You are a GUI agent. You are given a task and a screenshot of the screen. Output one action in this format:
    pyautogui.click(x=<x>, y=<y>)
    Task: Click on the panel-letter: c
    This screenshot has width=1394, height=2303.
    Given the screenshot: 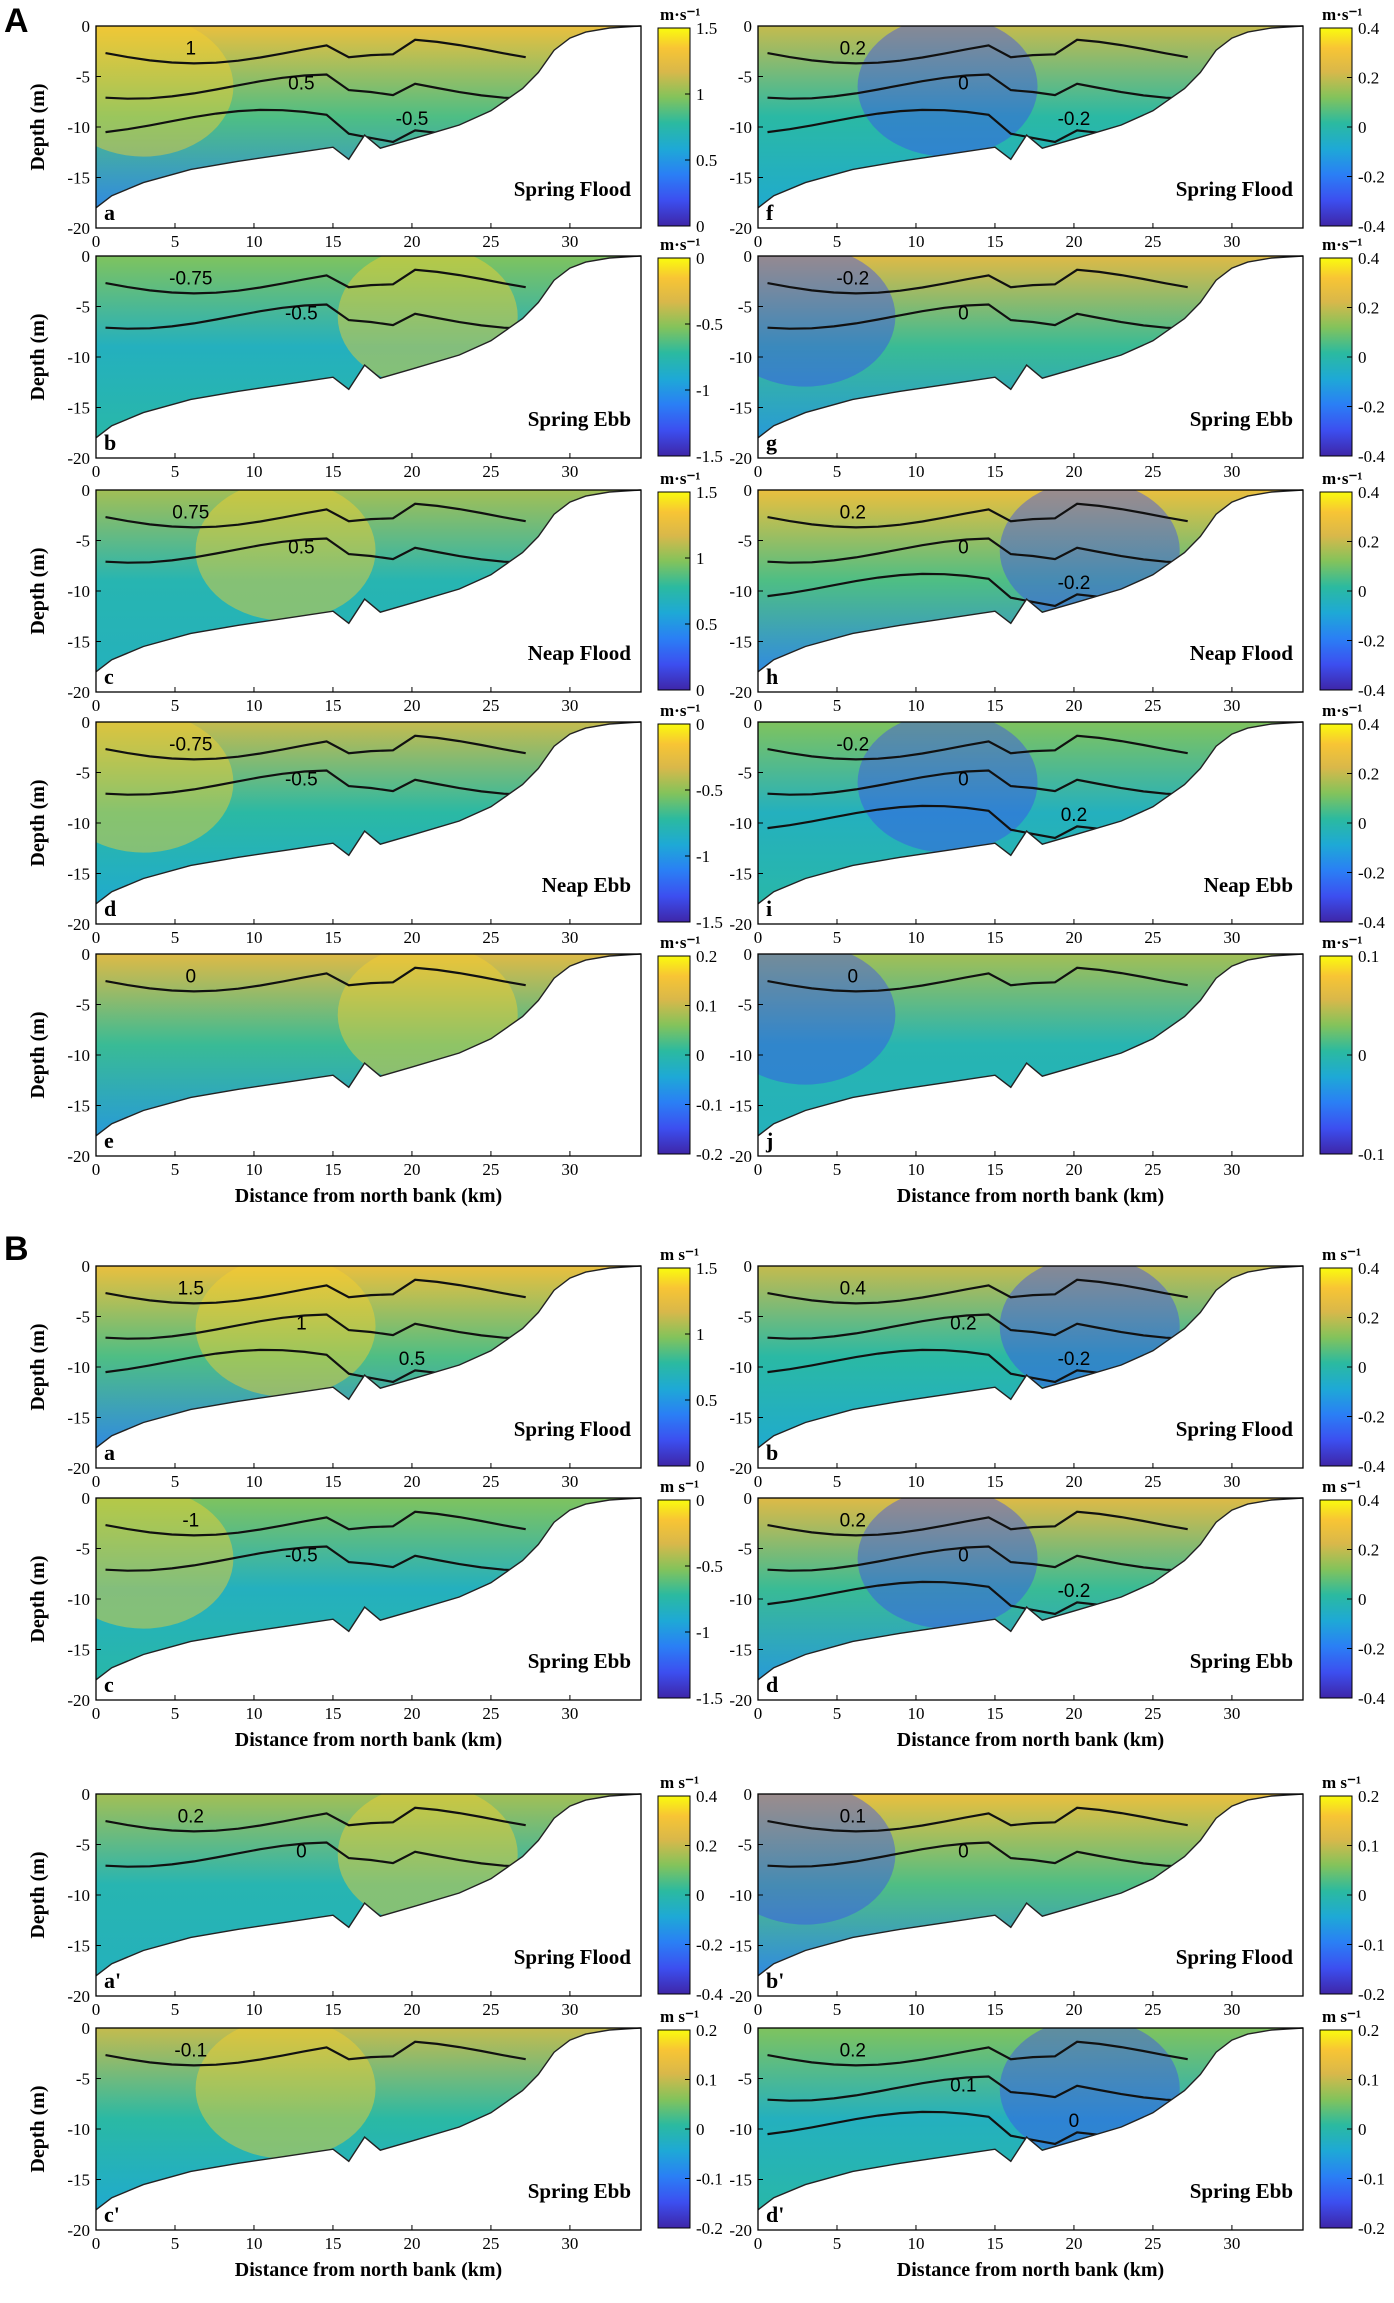 What is the action you would take?
    pyautogui.click(x=109, y=1684)
    